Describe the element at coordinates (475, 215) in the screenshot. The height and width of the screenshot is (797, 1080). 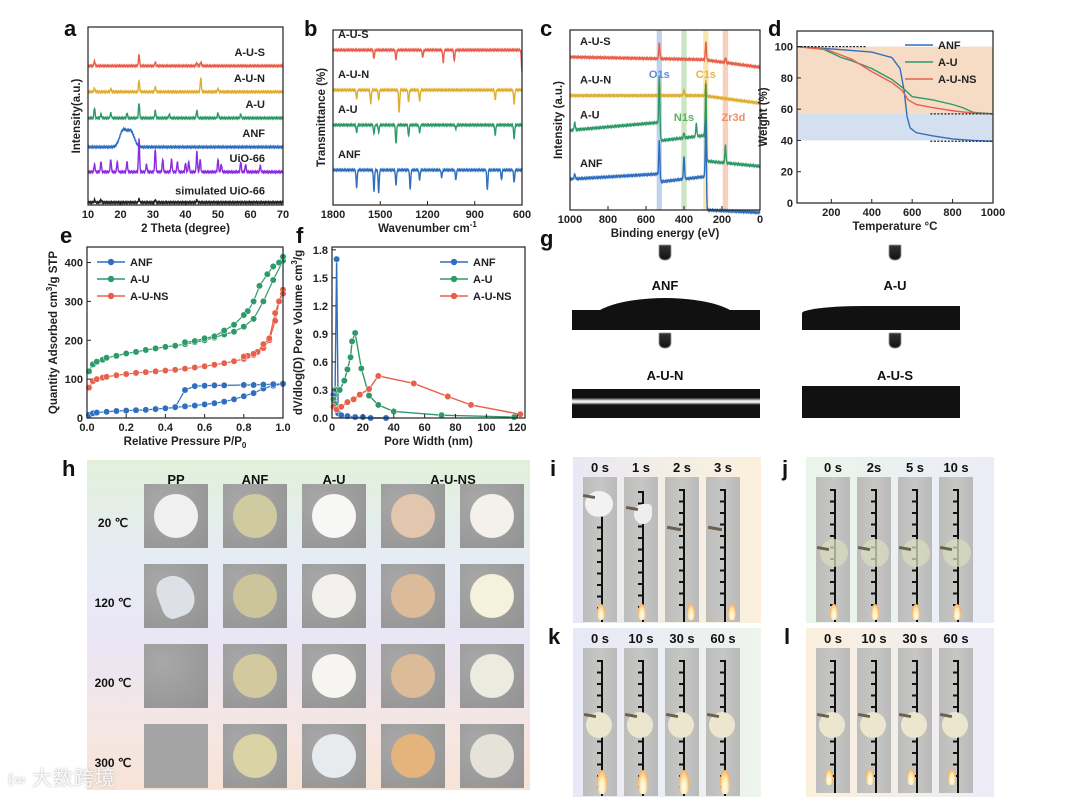
I see `x-tick-label: 900` at that location.